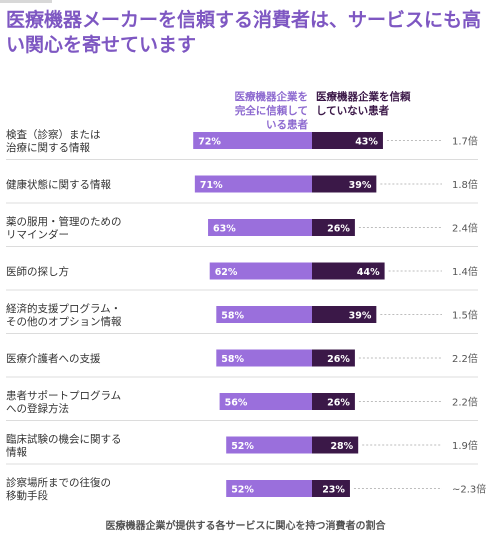 The height and width of the screenshot is (542, 491). What do you see at coordinates (63, 402) in the screenshot?
I see `category-label: 患者サポートプログラムへの登録方法` at bounding box center [63, 402].